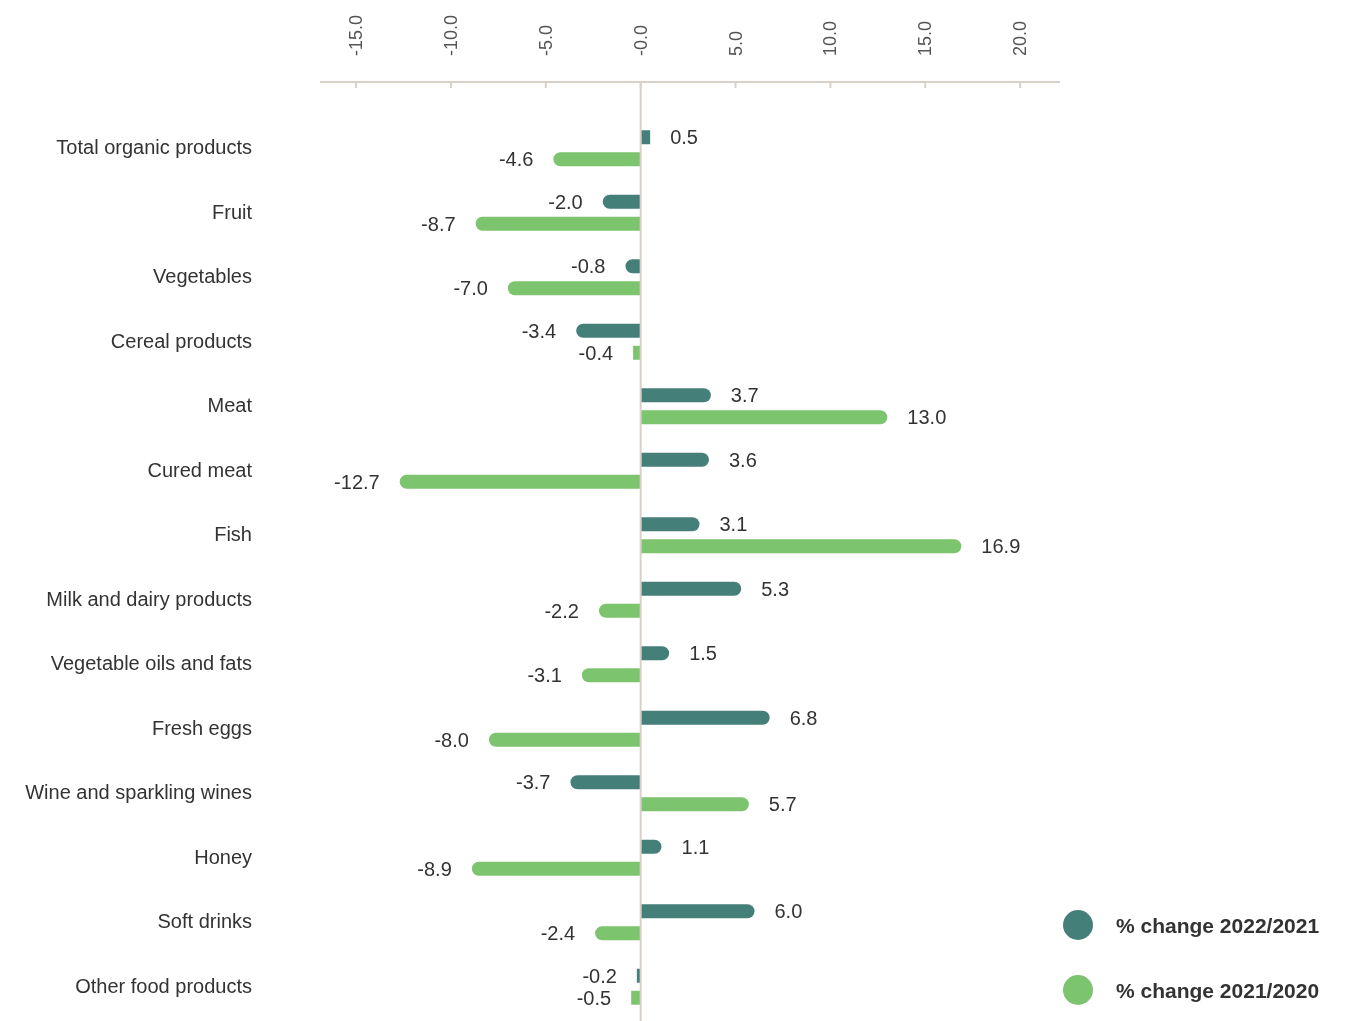 This screenshot has width=1346, height=1021. Describe the element at coordinates (233, 534) in the screenshot. I see `y-tick-label: Fish` at that location.